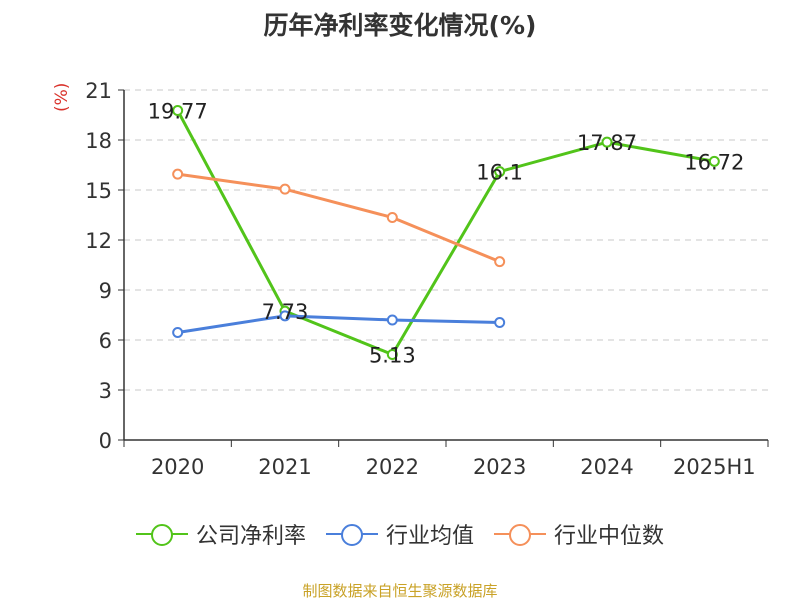 The image size is (800, 601). Describe the element at coordinates (392, 467) in the screenshot. I see `x-tick-label: 2022` at that location.